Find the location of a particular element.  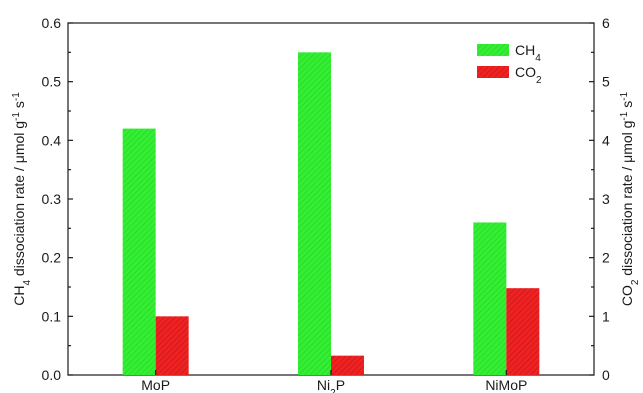

left-tick-label: 0.3 is located at coordinates (52, 199).